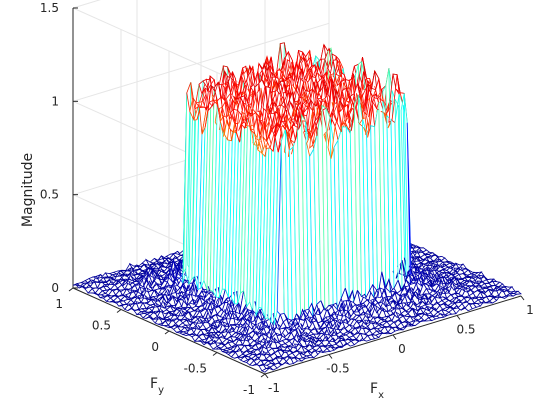  What do you see at coordinates (374, 389) in the screenshot?
I see `x-axis-label-main: F` at bounding box center [374, 389].